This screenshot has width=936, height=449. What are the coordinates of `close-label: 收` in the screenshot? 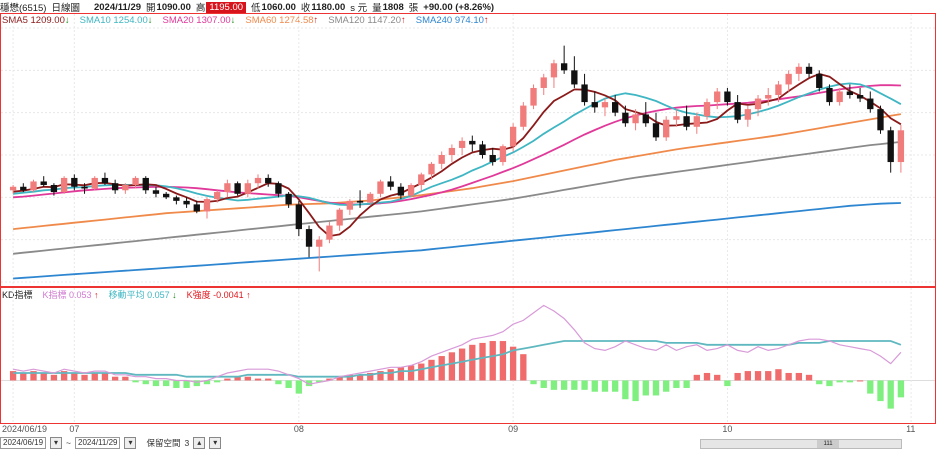 It's located at (305, 8).